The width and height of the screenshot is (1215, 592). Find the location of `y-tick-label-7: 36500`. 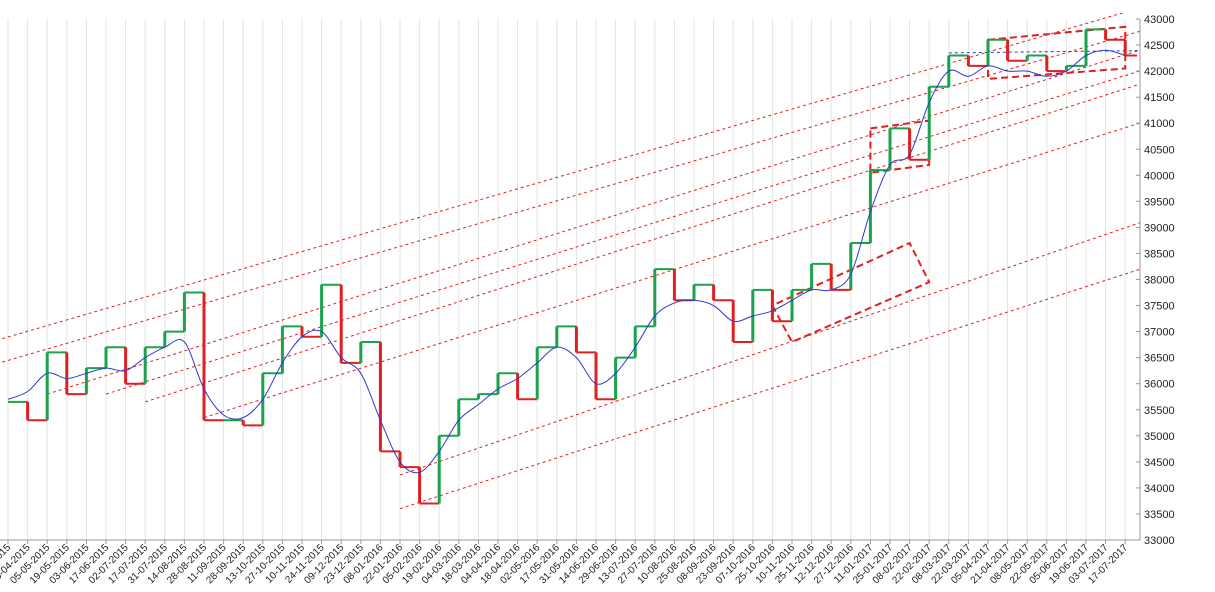

y-tick-label-7: 36500 is located at coordinates (1159, 359).